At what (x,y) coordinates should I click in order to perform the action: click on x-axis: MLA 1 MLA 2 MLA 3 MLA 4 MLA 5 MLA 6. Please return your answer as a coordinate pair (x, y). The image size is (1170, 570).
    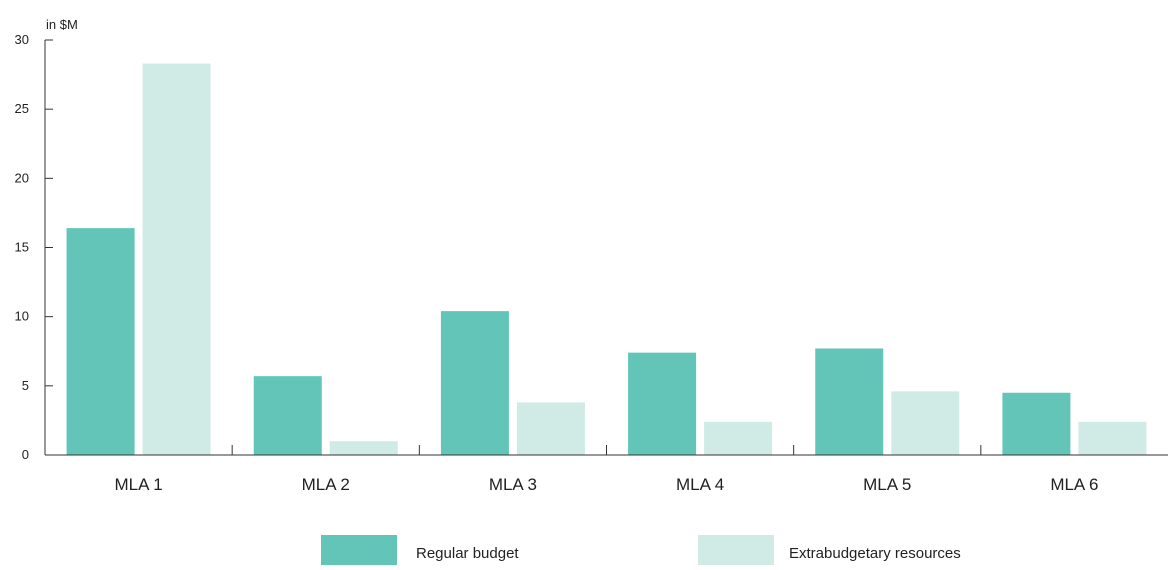
    Looking at the image, I should click on (606, 469).